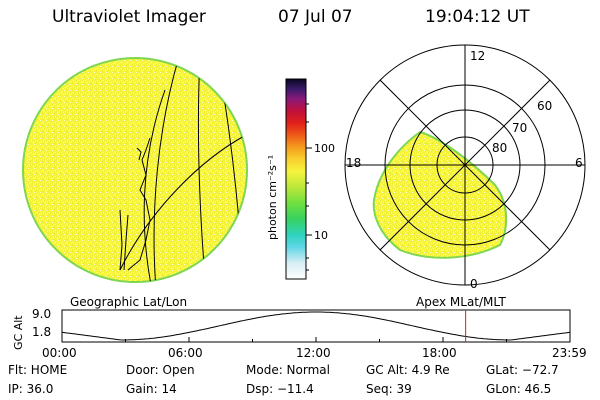 Image resolution: width=600 pixels, height=400 pixels. Describe the element at coordinates (128, 302) in the screenshot. I see `geographic-panel-label: Geographic Lat/Lon` at that location.